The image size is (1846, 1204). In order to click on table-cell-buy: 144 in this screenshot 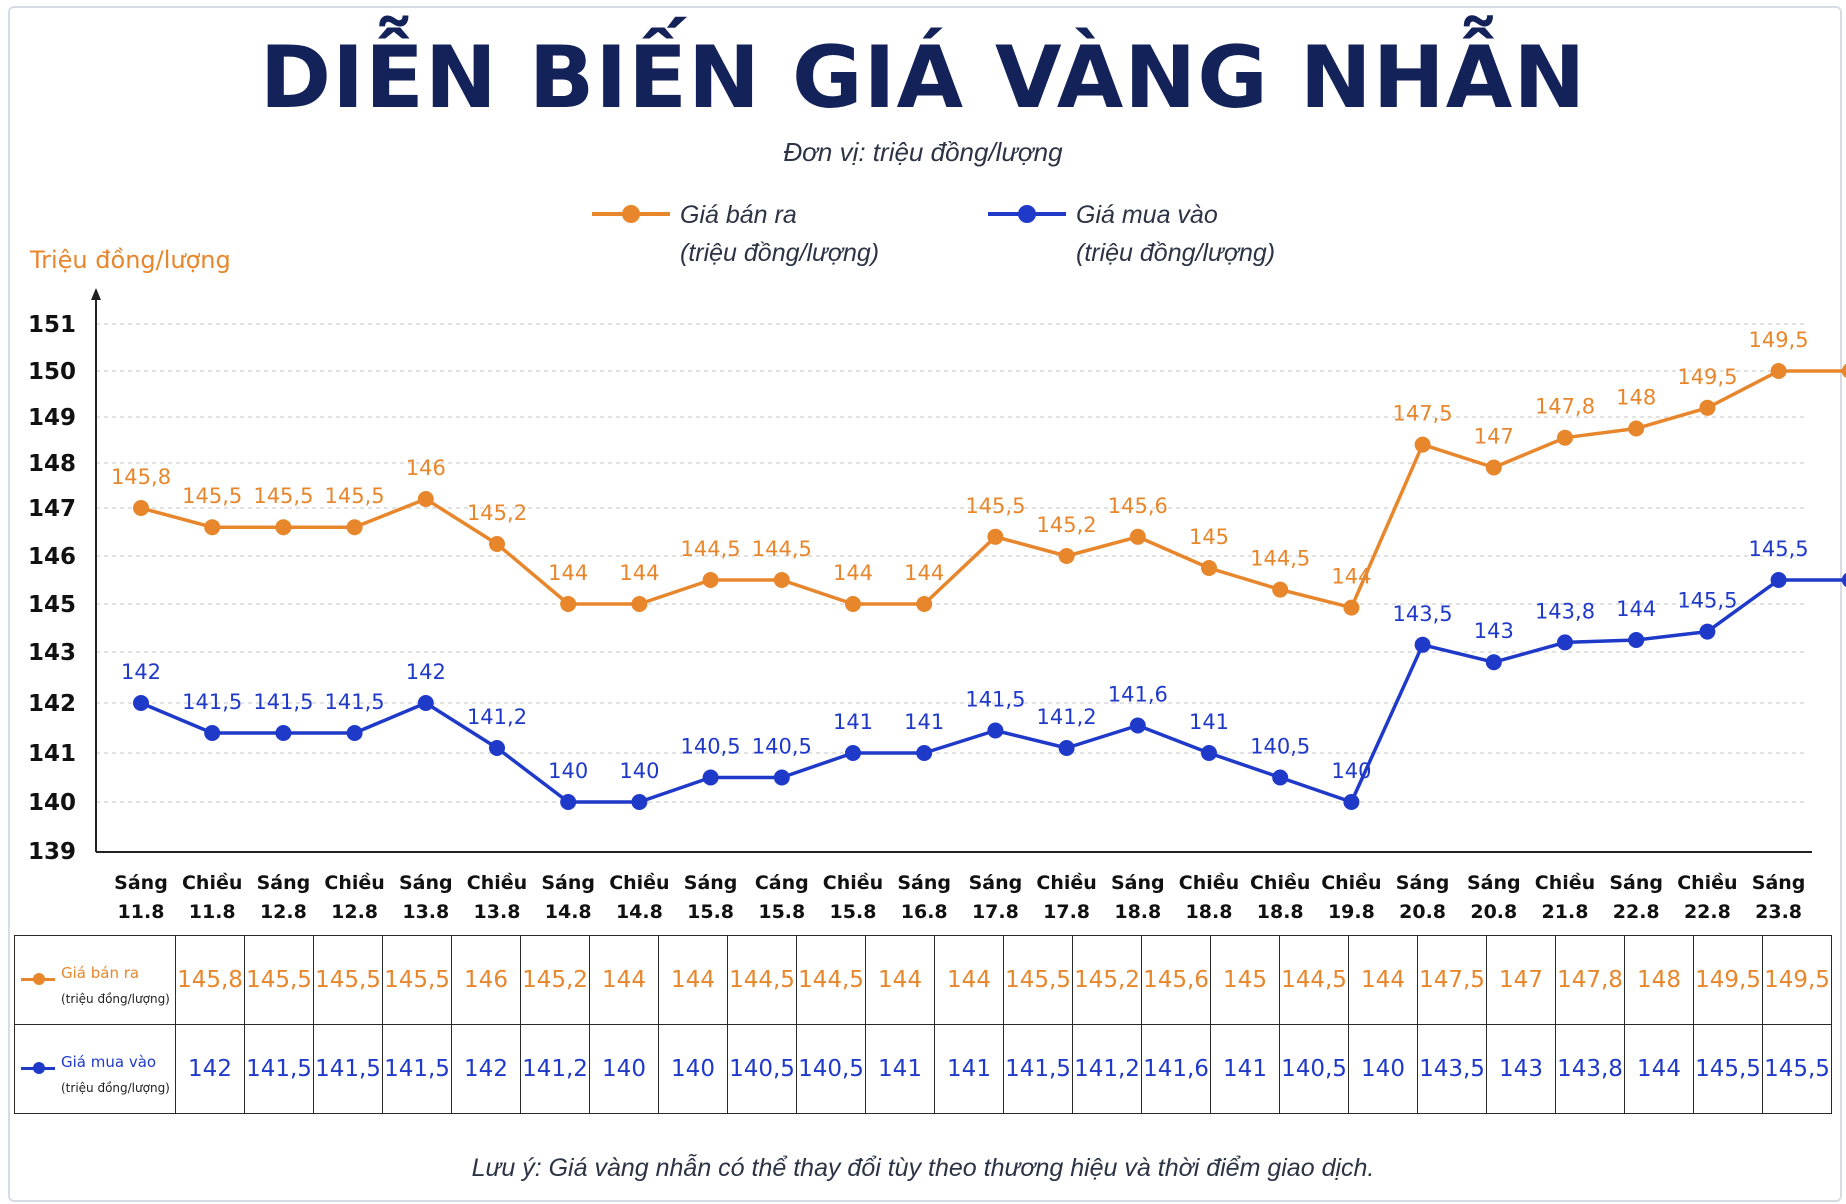, I will do `click(1659, 1069)`.